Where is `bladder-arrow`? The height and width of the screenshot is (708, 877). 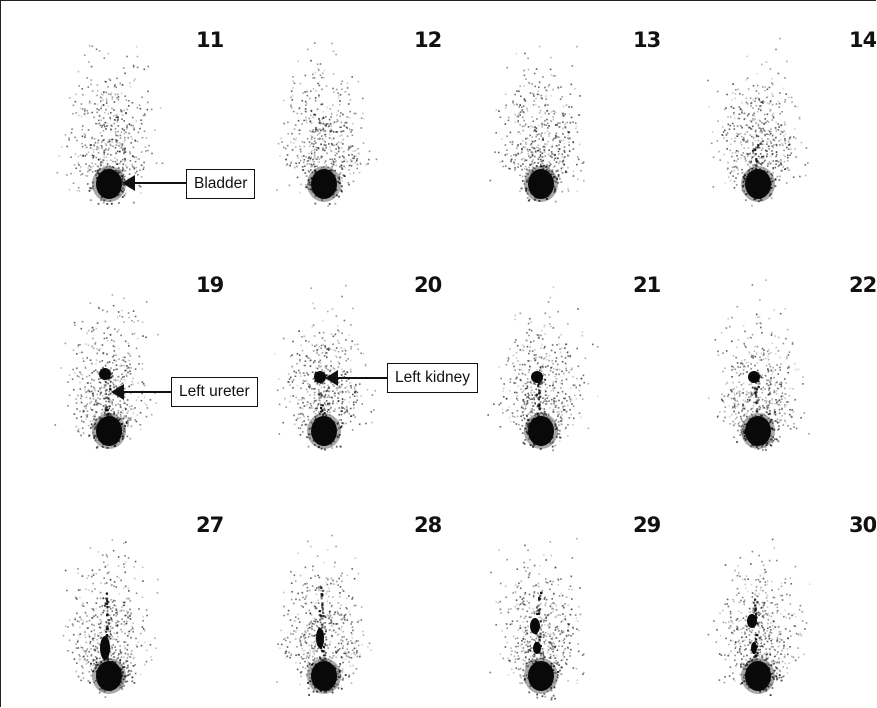 bladder-arrow is located at coordinates (154, 183).